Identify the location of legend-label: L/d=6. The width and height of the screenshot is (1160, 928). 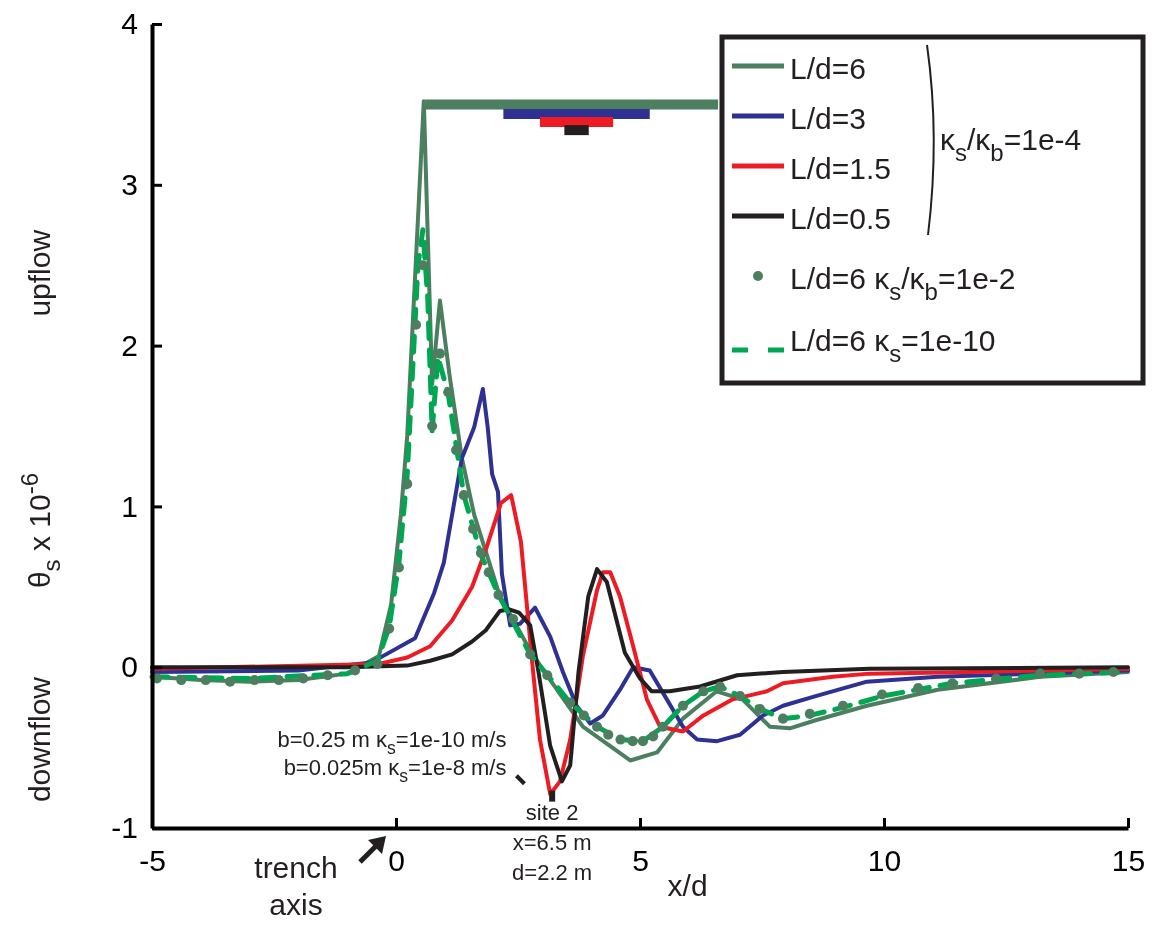
(828, 68).